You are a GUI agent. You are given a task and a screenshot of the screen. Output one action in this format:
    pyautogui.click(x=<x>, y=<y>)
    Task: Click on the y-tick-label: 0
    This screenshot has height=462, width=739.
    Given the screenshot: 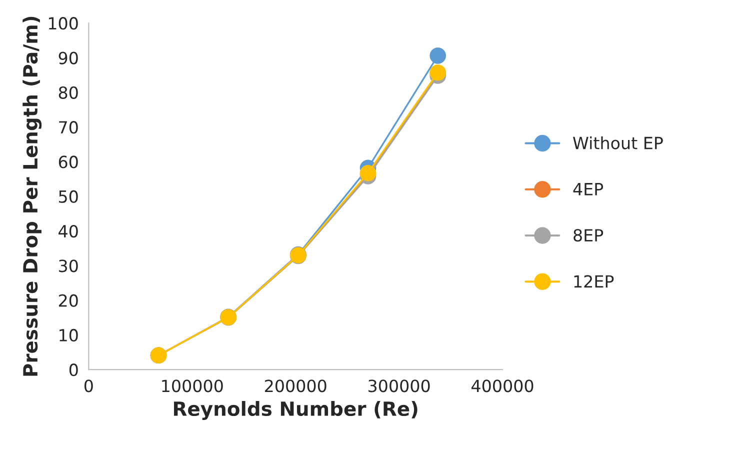 What is the action you would take?
    pyautogui.click(x=73, y=370)
    